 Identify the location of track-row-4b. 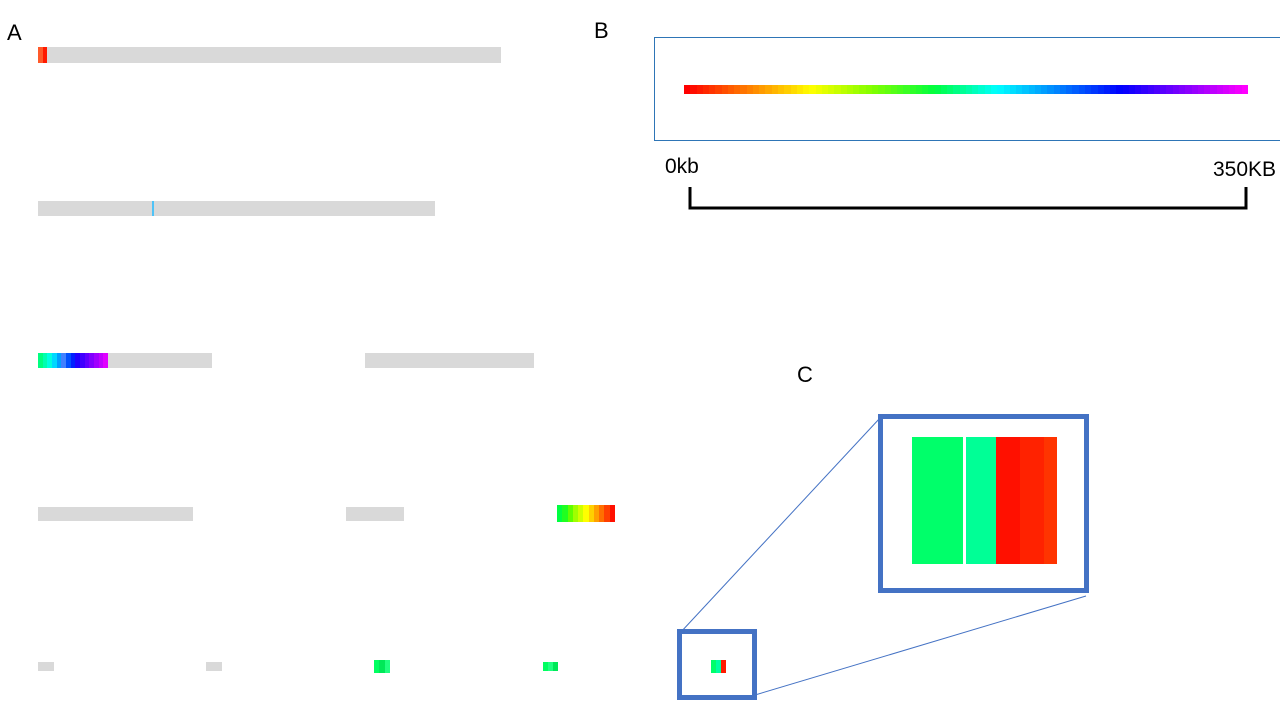
(375, 514).